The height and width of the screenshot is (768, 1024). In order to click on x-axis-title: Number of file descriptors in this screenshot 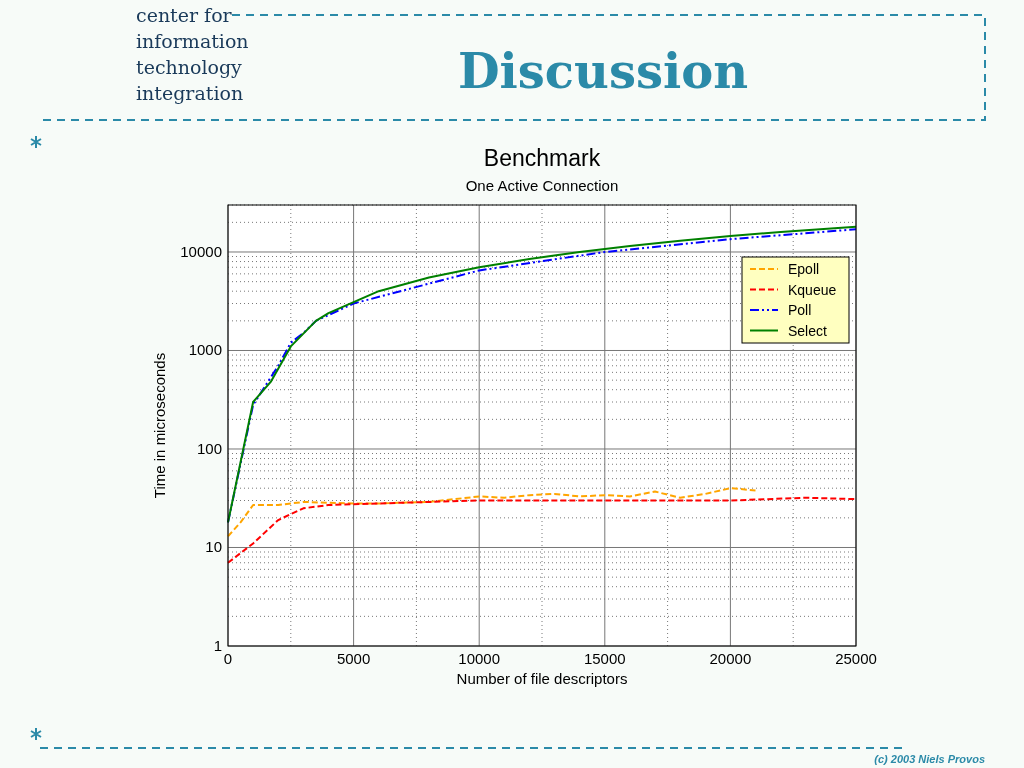, I will do `click(542, 678)`.